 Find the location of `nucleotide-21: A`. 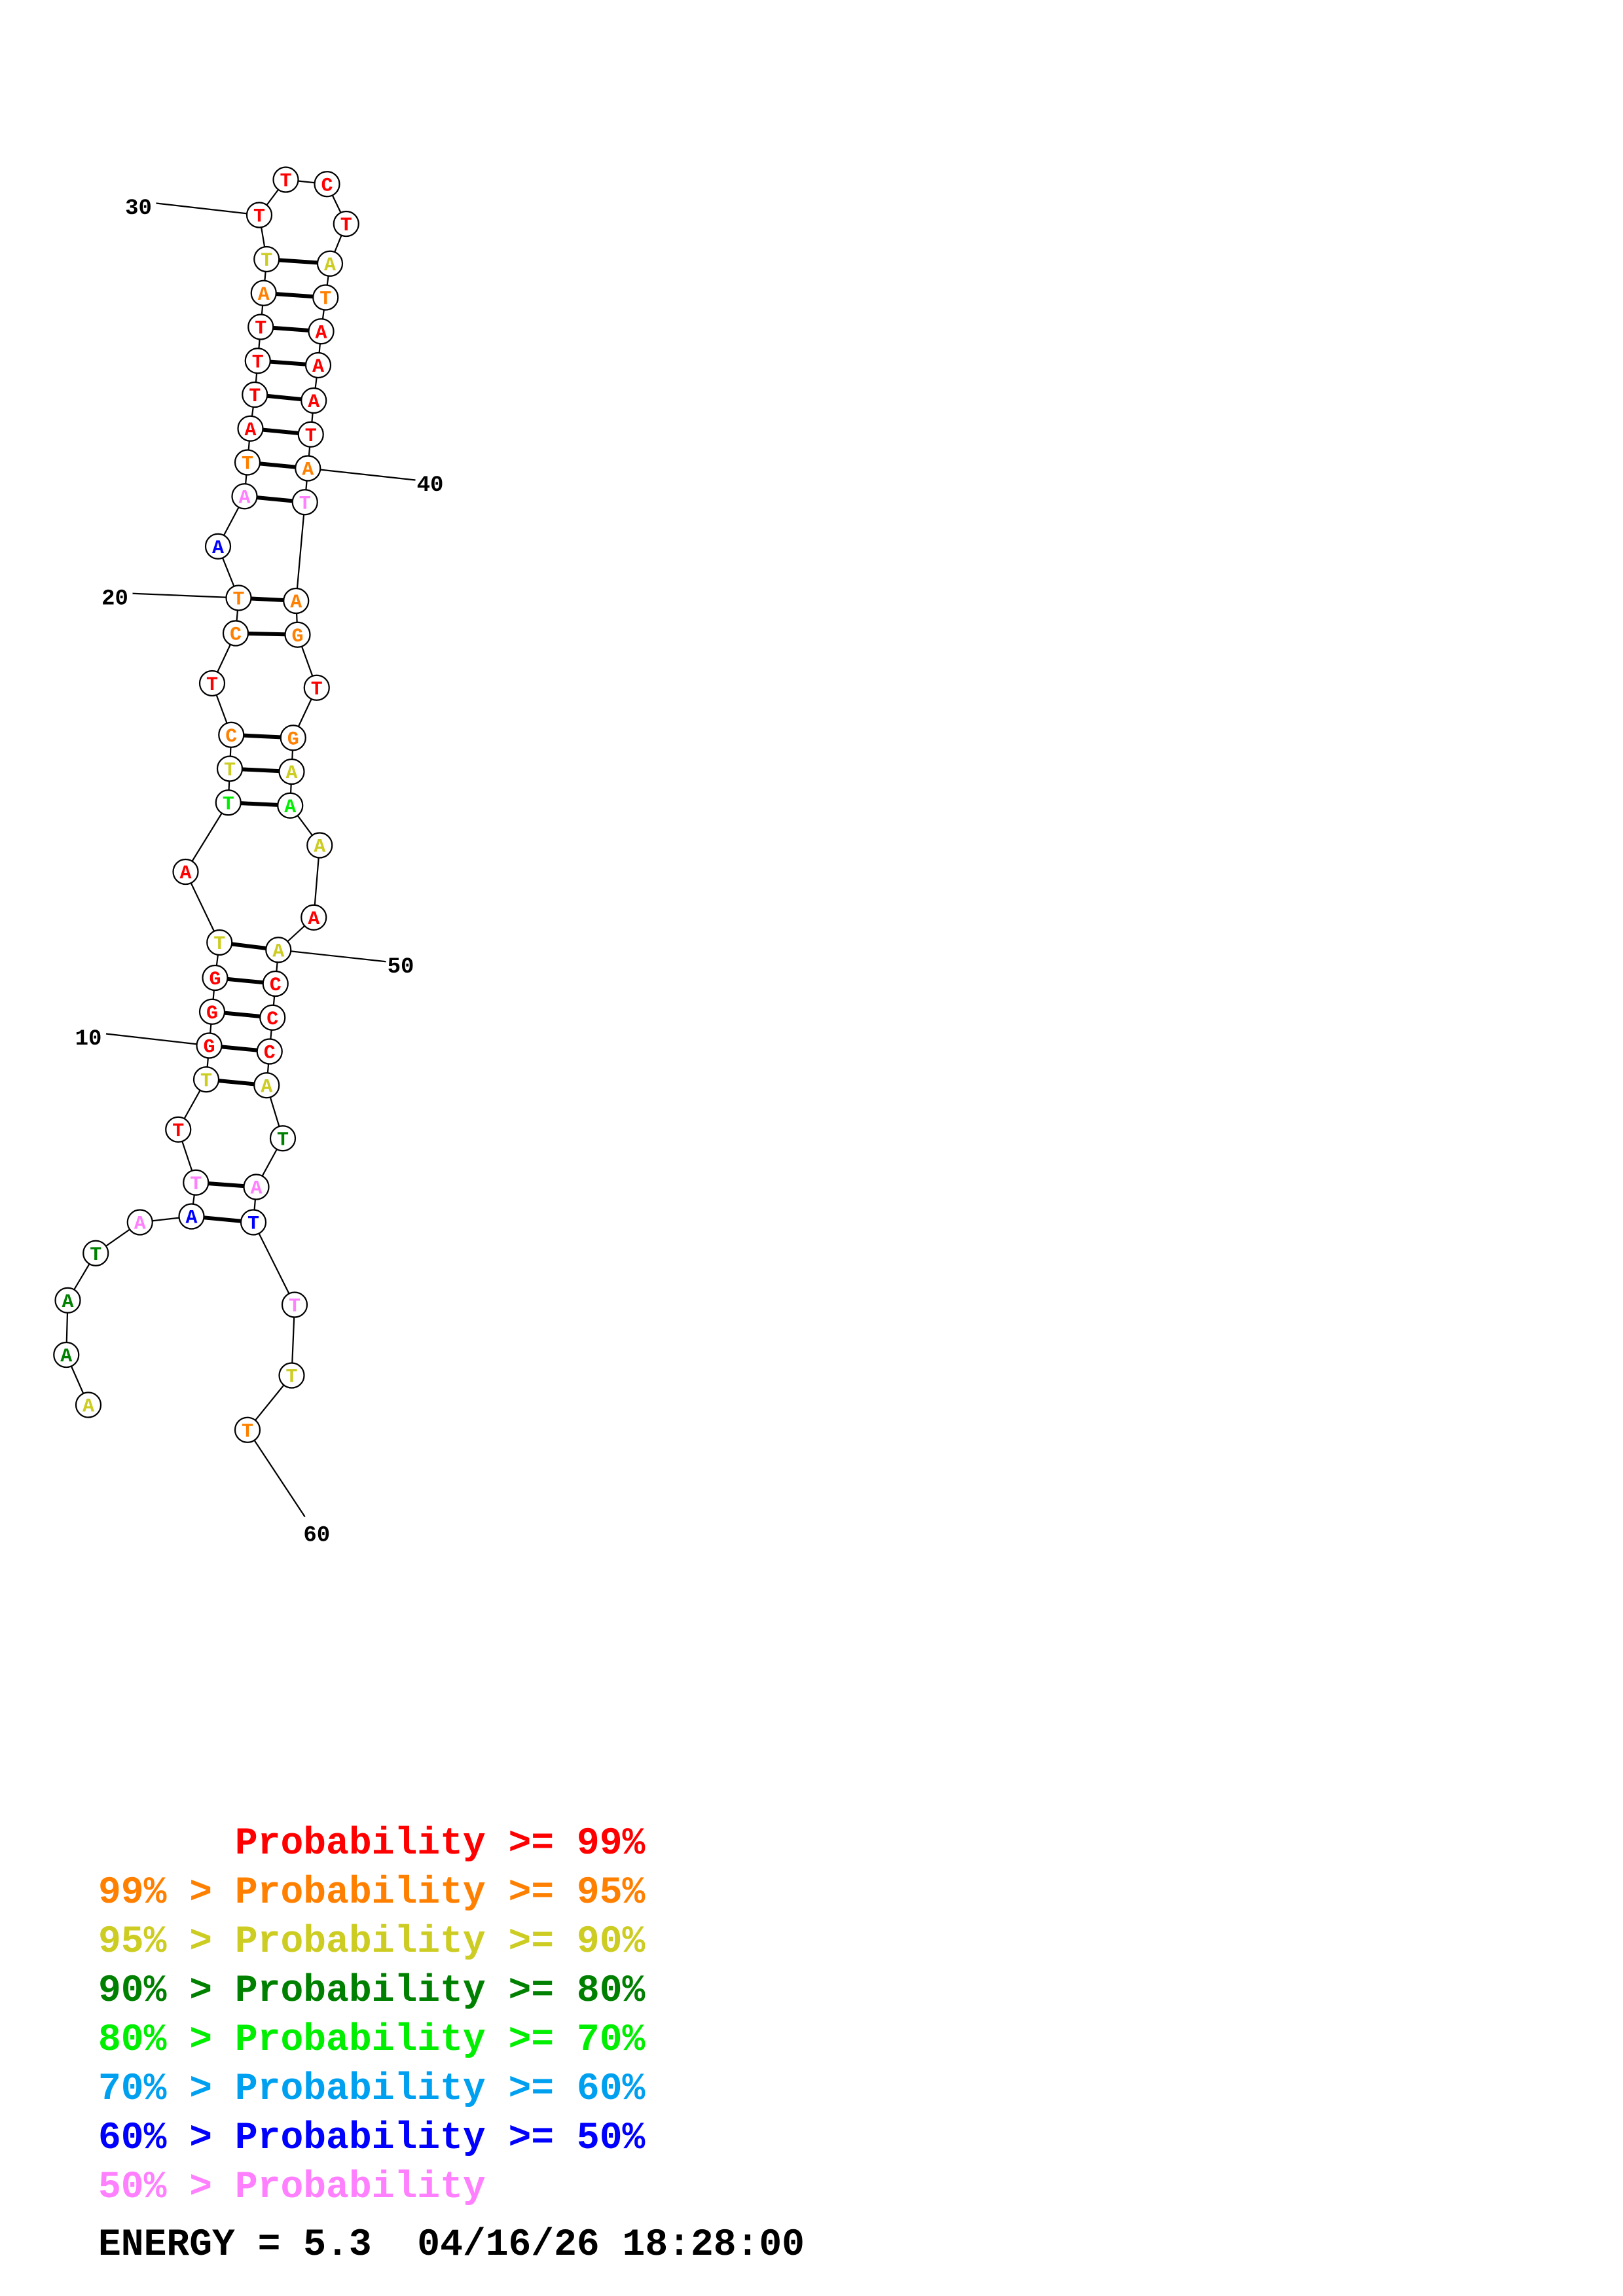

nucleotide-21: A is located at coordinates (218, 546).